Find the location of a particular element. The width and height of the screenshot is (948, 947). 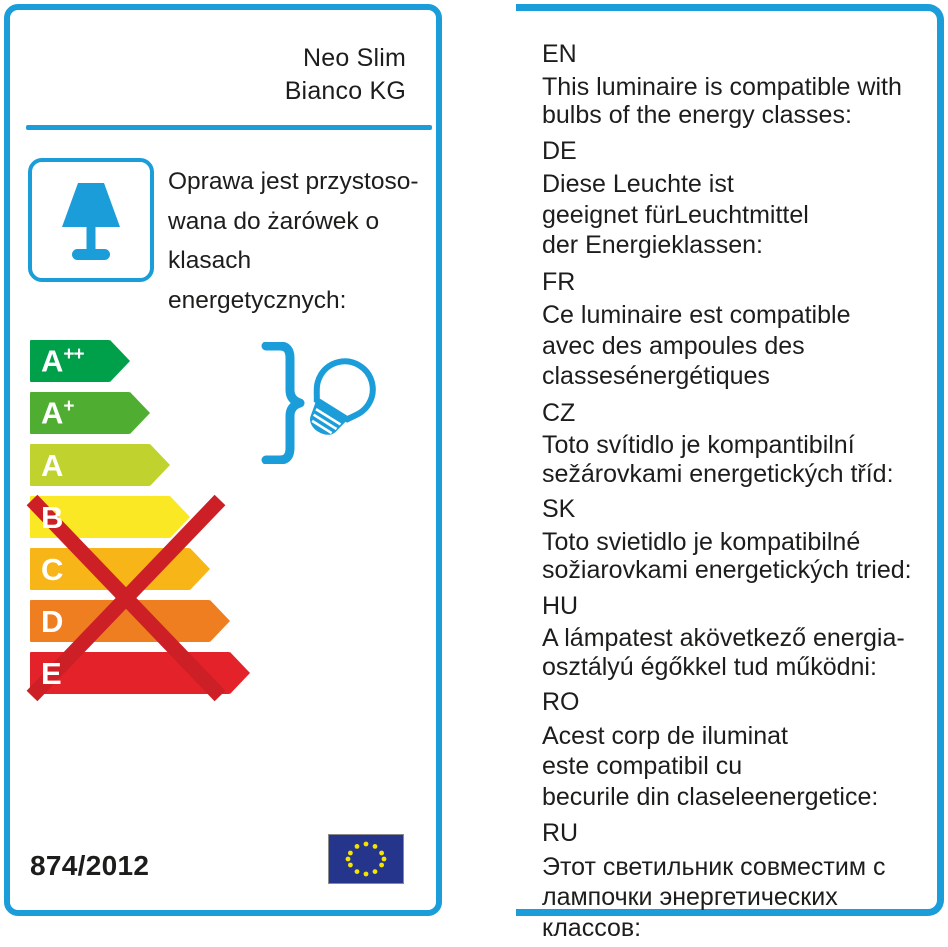

energy-class-body: C is located at coordinates (120, 569).